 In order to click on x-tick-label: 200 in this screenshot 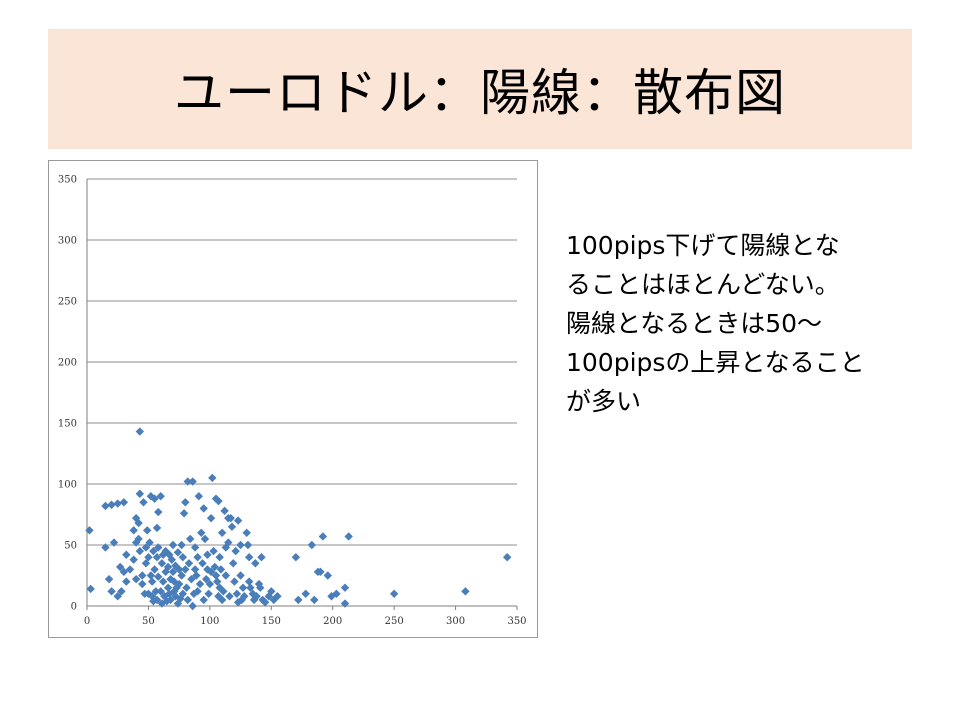, I will do `click(332, 621)`.